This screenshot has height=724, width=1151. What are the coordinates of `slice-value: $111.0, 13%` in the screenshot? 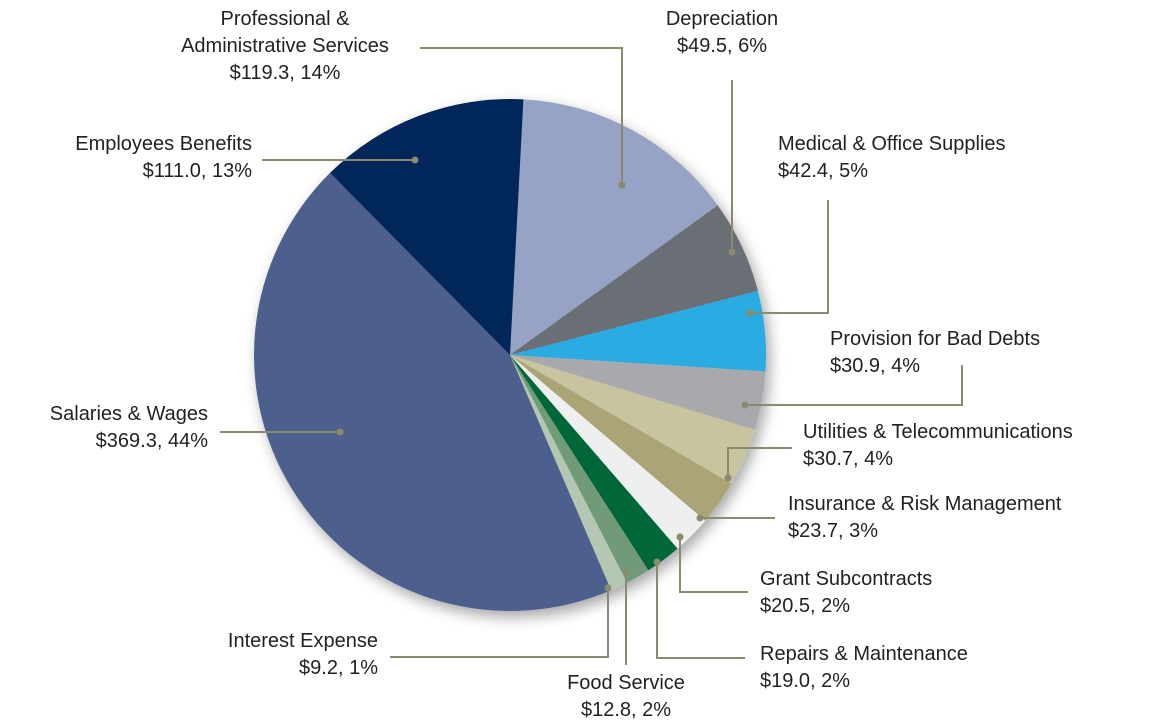 It's located at (197, 171).